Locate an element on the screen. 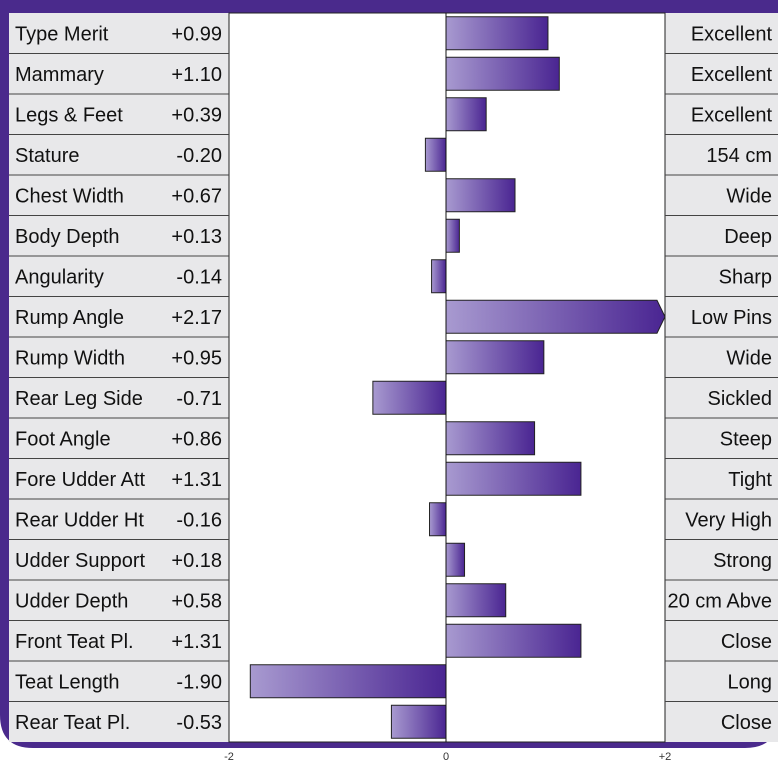 This screenshot has height=764, width=778. value-label: +0.18 is located at coordinates (196, 561).